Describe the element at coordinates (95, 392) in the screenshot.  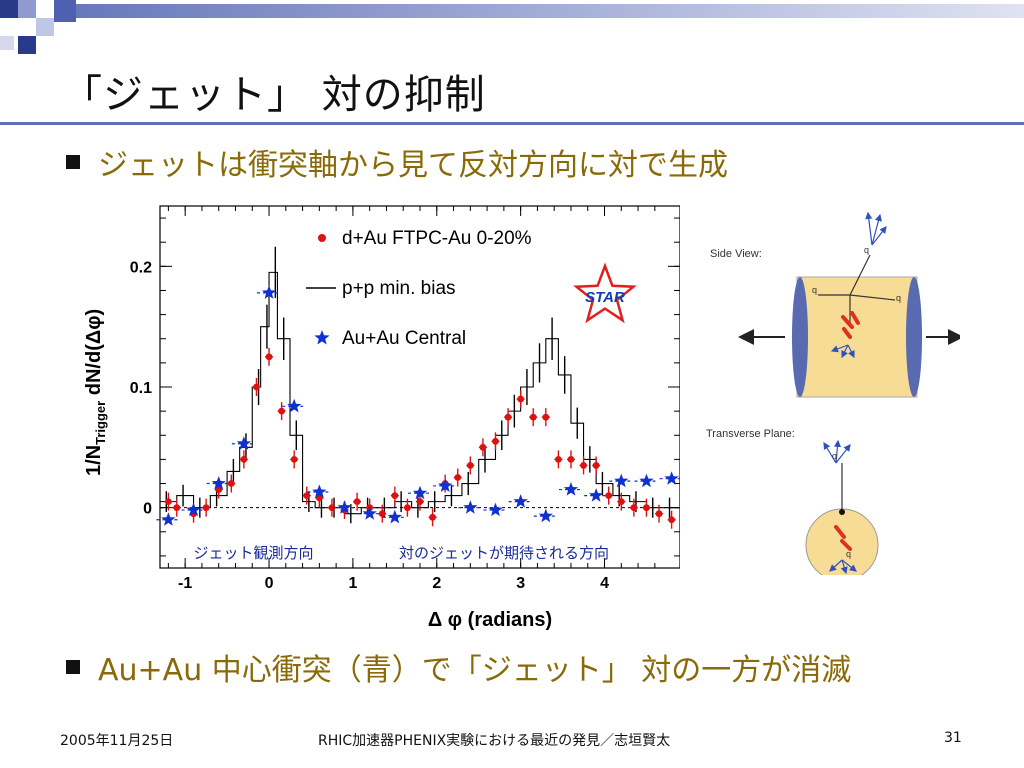
I see `y-axis-label: 1/NTrigger dN/d(Δφ)` at that location.